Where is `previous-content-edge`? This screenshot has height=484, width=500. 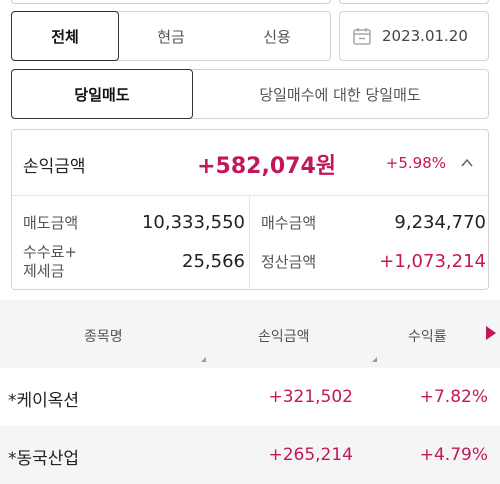 previous-content-edge is located at coordinates (250, 3).